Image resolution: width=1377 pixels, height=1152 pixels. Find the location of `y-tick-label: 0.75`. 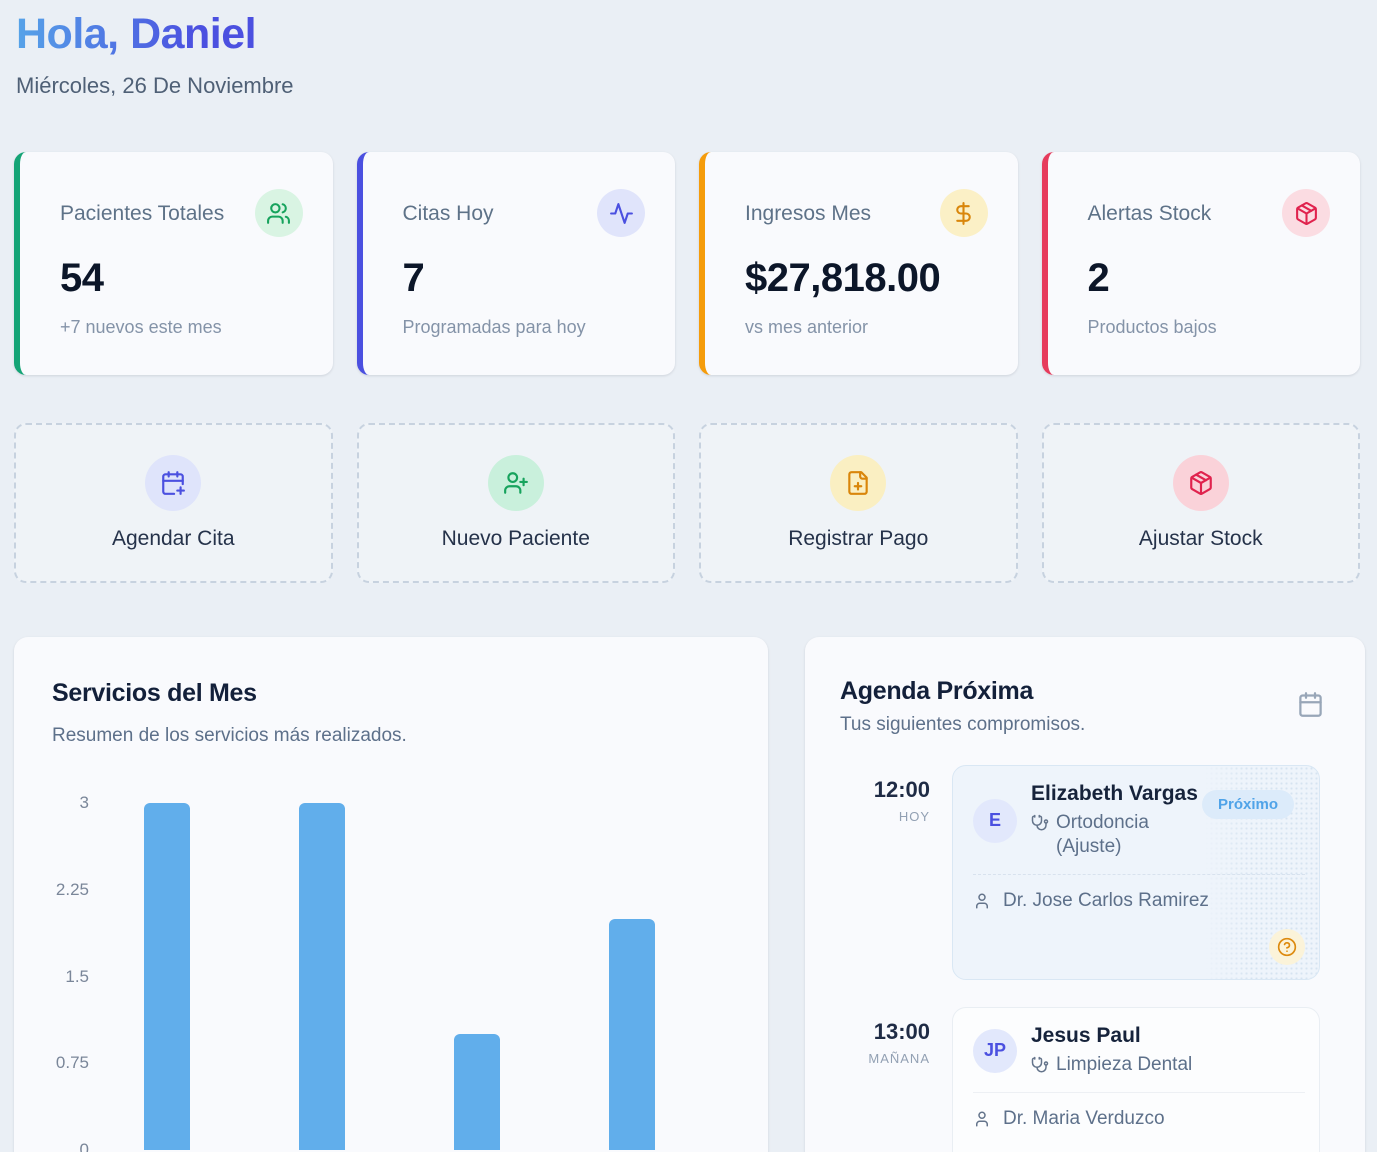

y-tick-label: 0.75 is located at coordinates (72, 1063).